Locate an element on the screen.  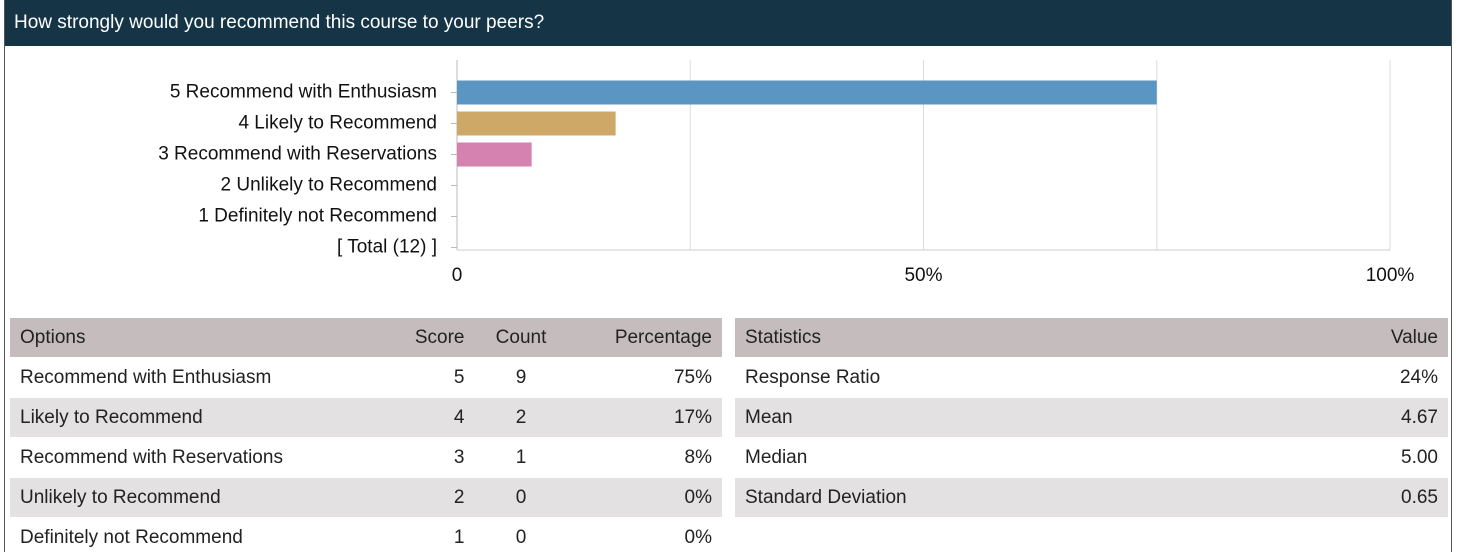
cell: 5.00 is located at coordinates (1351, 457).